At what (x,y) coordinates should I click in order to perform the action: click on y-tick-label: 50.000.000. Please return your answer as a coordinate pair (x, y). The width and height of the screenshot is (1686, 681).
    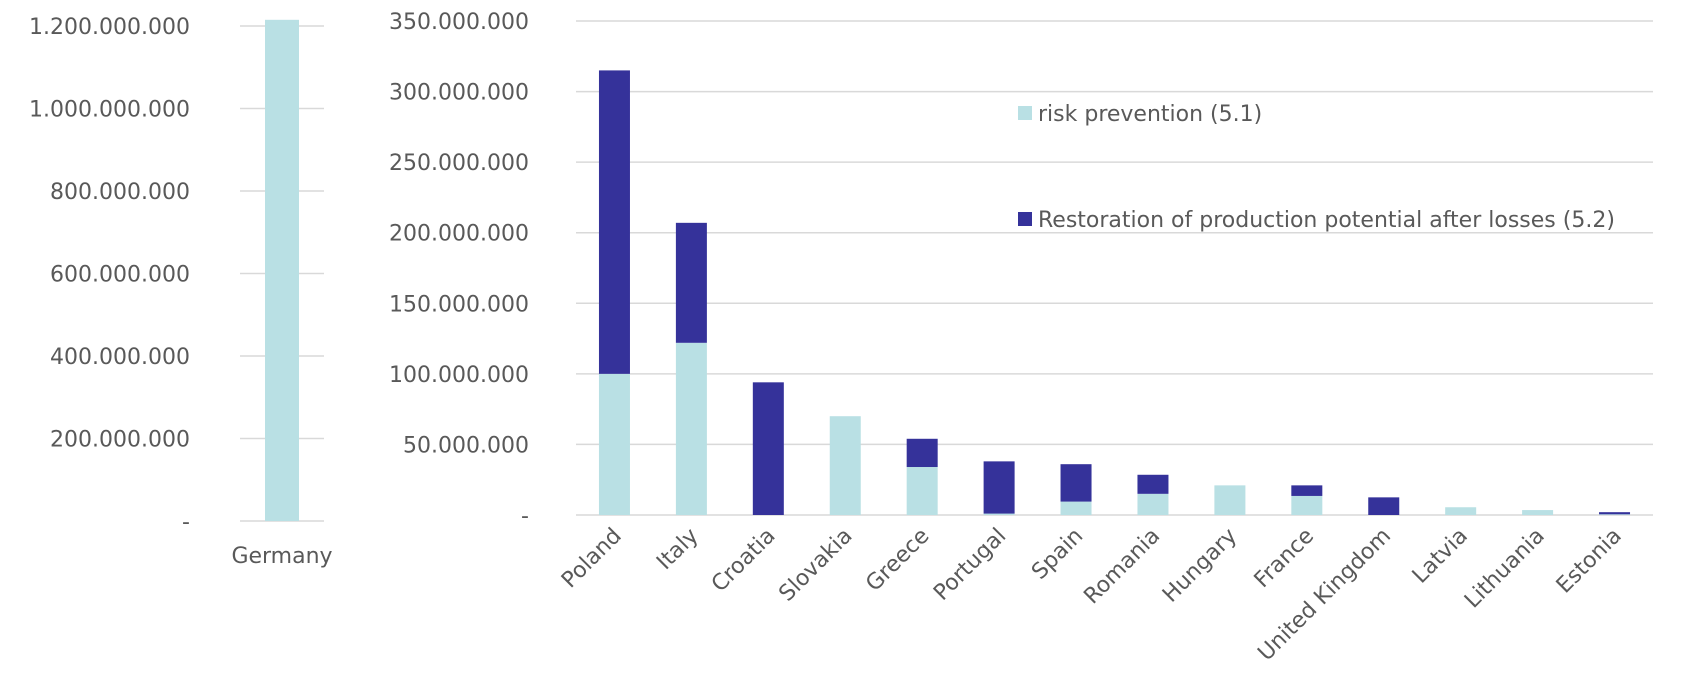
    Looking at the image, I should click on (466, 445).